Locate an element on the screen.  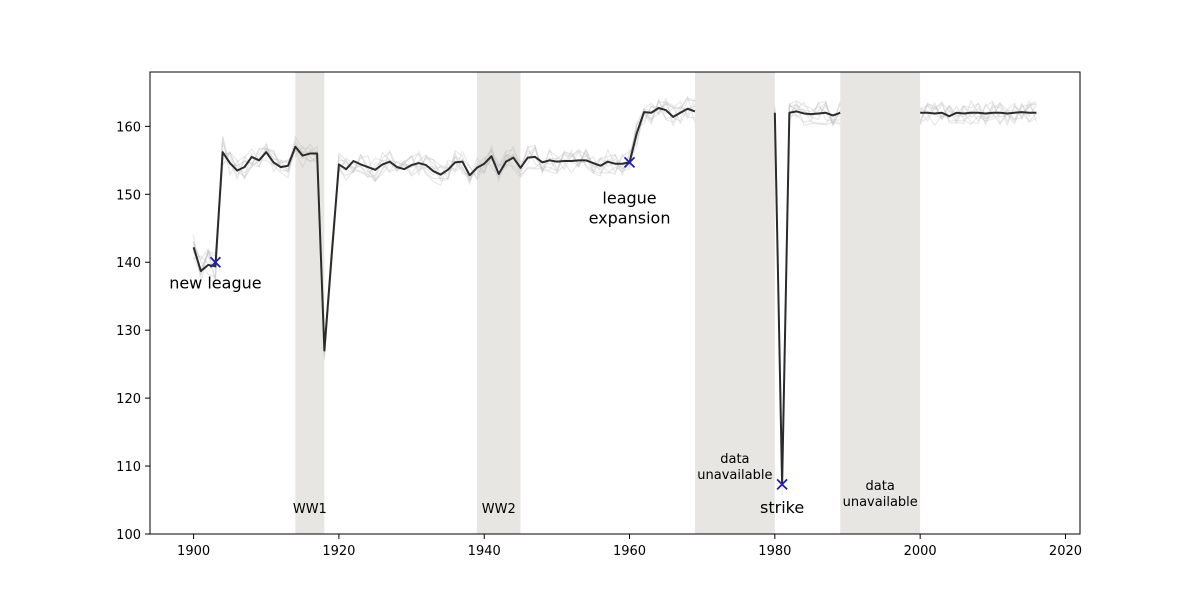
annotation-label: strike is located at coordinates (782, 507).